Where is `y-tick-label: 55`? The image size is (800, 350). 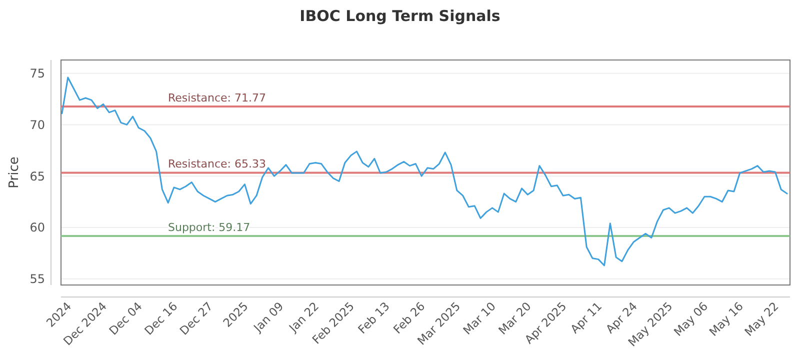 y-tick-label: 55 is located at coordinates (37, 279).